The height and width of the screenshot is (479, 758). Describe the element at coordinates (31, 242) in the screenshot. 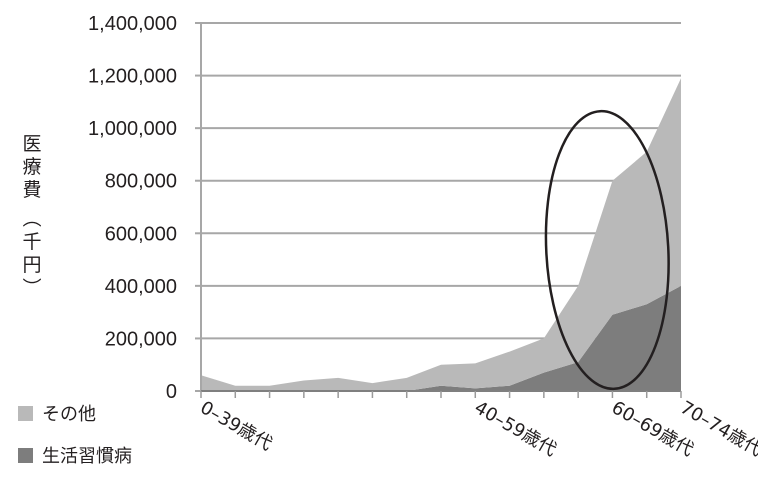

I see `y-axis-label-char: 千` at that location.